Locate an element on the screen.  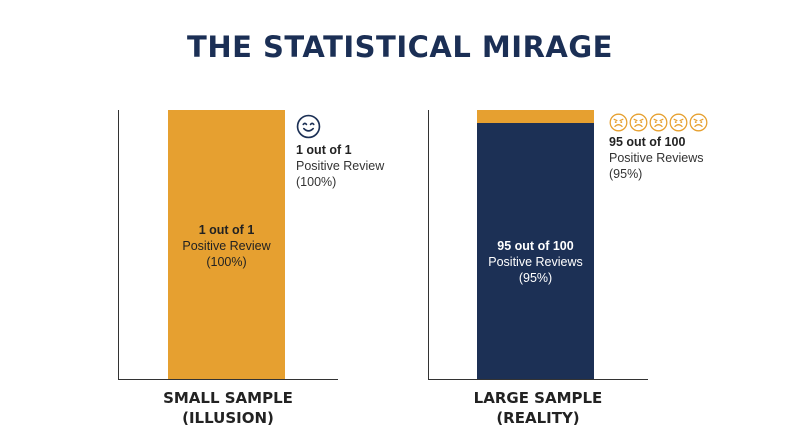
positive-reviews-bar-small-sample is located at coordinates (226, 244).